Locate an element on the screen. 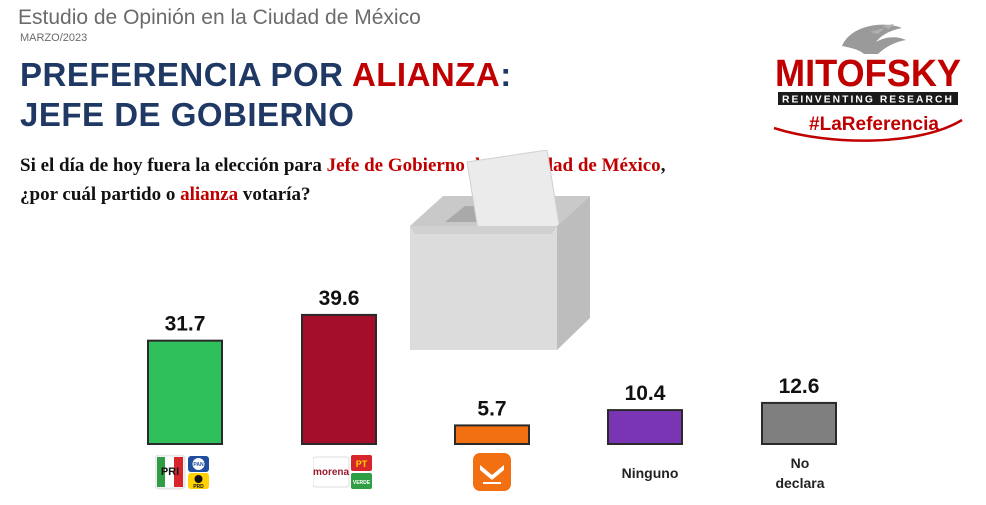  bar-morena-pt-pvem is located at coordinates (339, 379).